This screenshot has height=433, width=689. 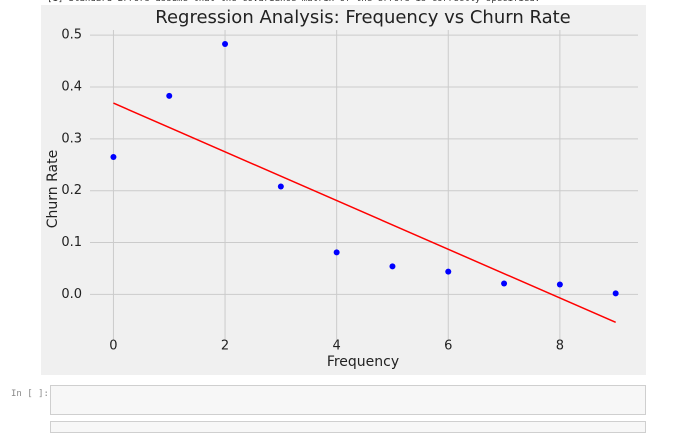 What do you see at coordinates (113, 346) in the screenshot?
I see `x-tick-label: 0` at bounding box center [113, 346].